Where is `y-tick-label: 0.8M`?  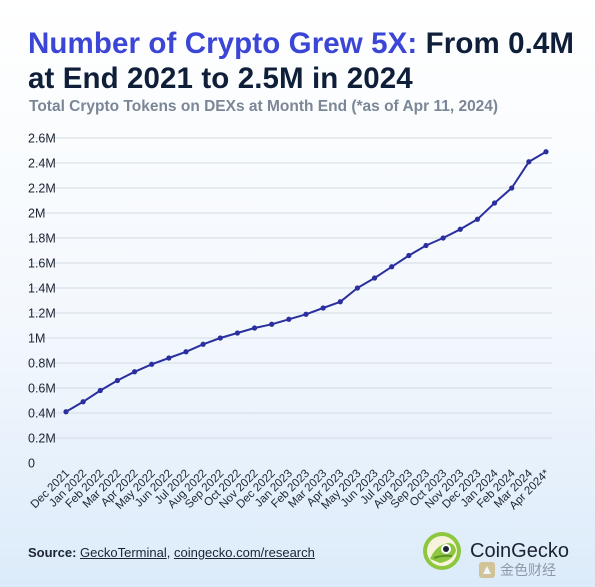 y-tick-label: 0.8M is located at coordinates (42, 364).